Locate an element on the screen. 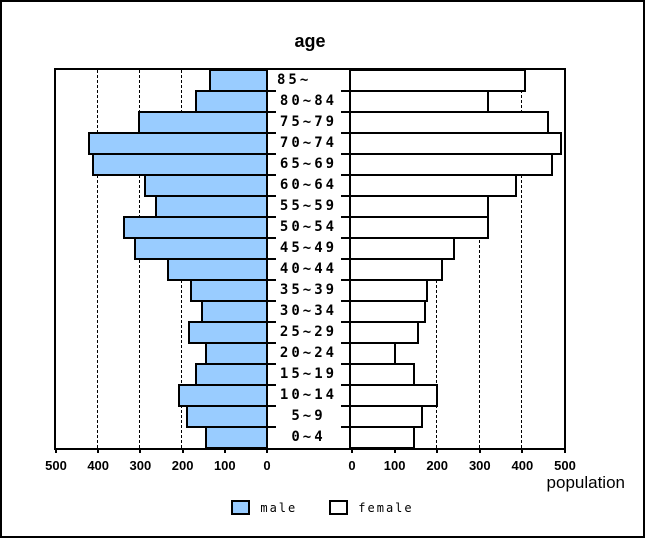 The width and height of the screenshot is (645, 538). age-label-55~59: 55~59 is located at coordinates (308, 206).